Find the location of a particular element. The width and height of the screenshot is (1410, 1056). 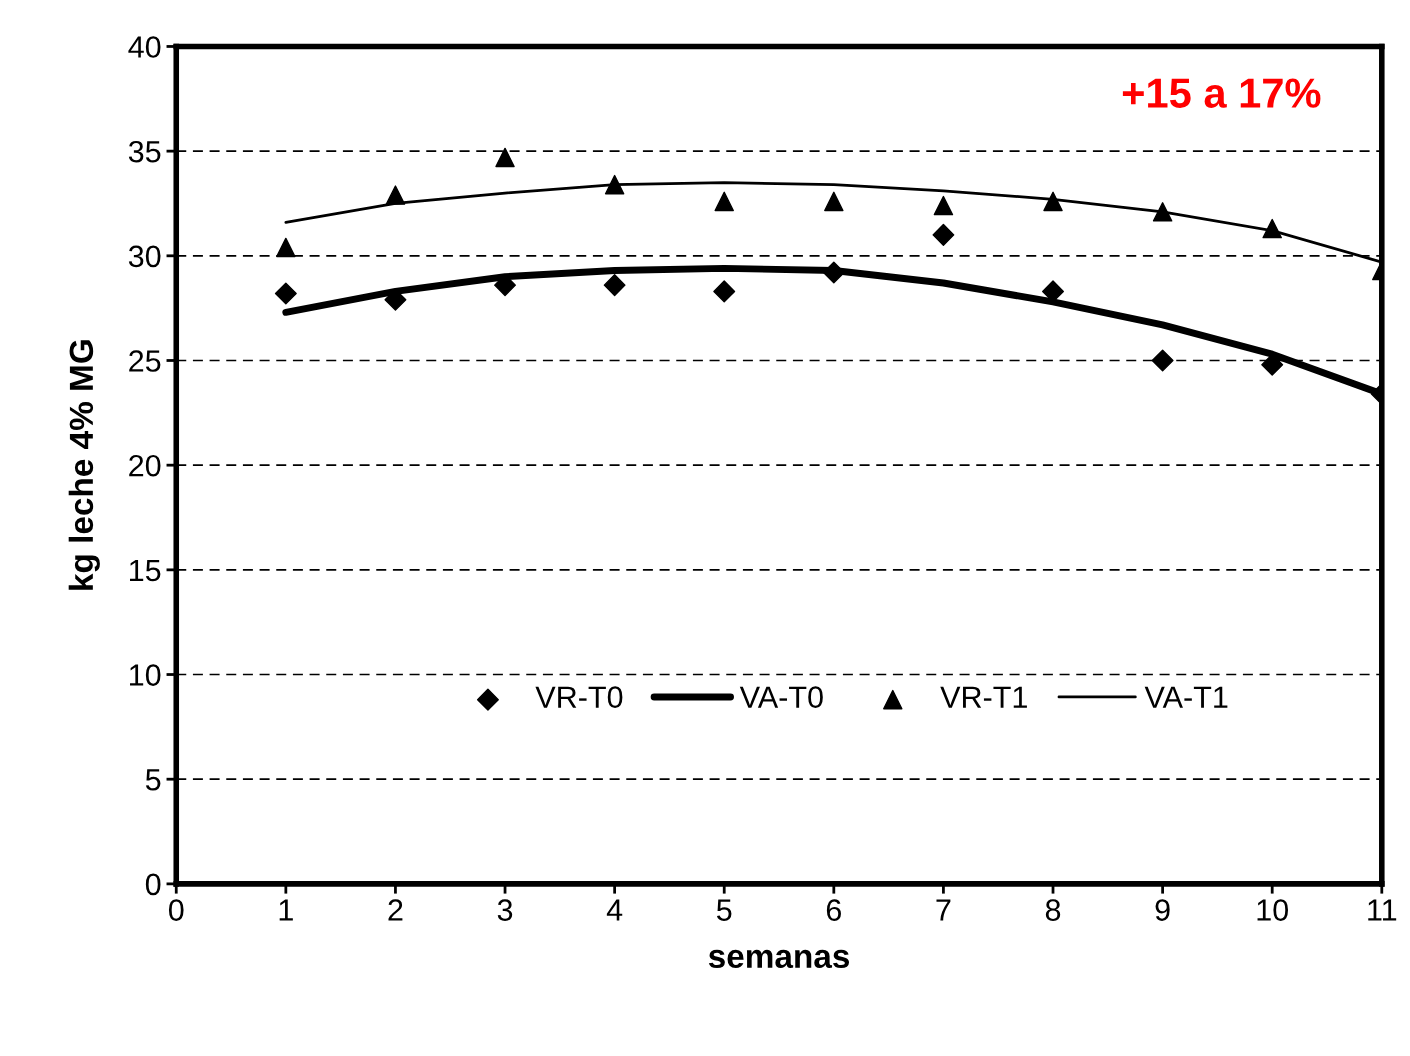

legend-label: VR-T1 is located at coordinates (983, 697).